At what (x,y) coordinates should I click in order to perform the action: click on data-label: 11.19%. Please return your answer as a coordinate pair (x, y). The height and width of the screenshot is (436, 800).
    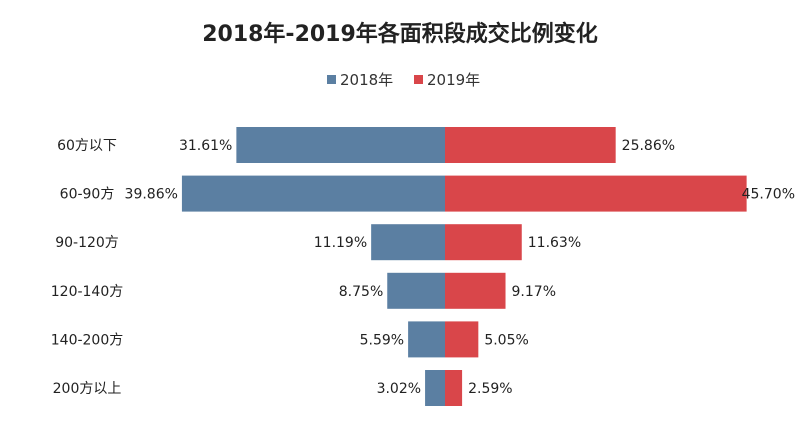
    Looking at the image, I should click on (340, 243).